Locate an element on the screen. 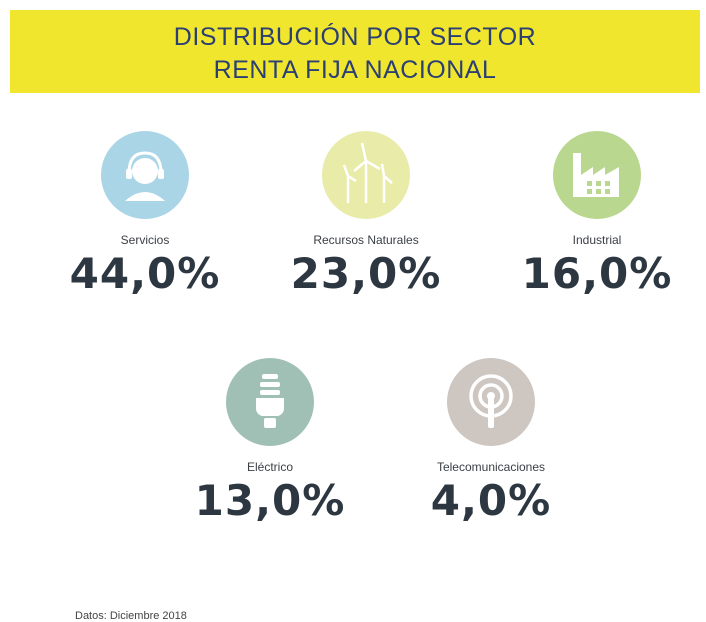  sector-label: Eléctrico is located at coordinates (269, 467).